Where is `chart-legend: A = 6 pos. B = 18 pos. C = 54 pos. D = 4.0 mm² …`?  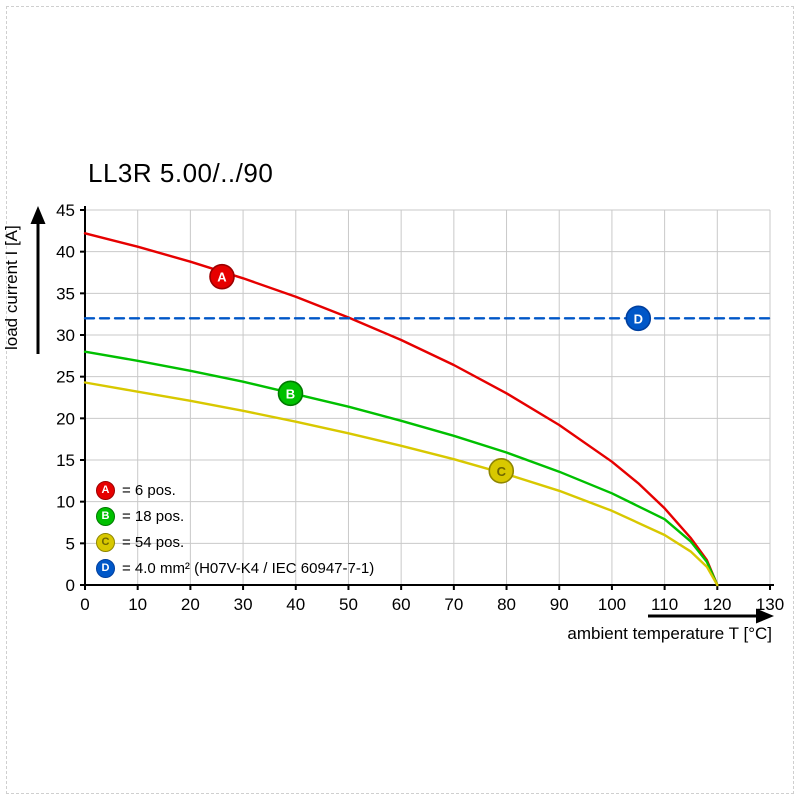 chart-legend: A = 6 pos. B = 18 pos. C = 54 pos. D = 4.0 mm² … is located at coordinates (235, 529).